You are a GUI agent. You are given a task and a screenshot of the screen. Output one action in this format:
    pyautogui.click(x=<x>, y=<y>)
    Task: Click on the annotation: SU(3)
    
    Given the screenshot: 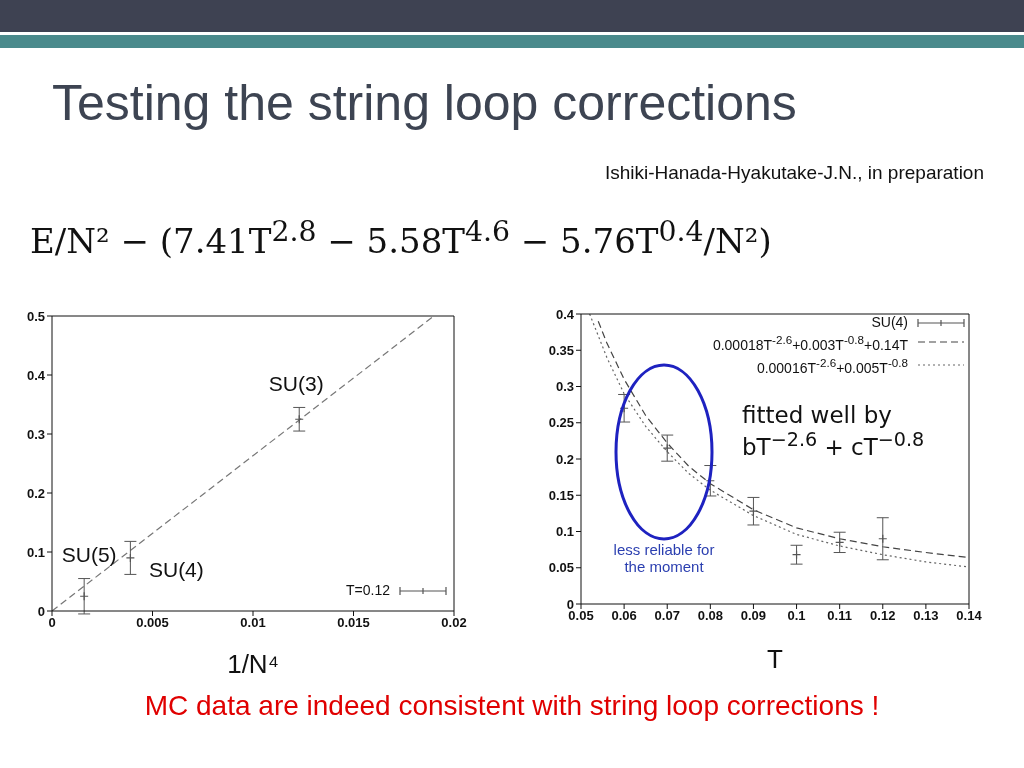 What is the action you would take?
    pyautogui.click(x=296, y=383)
    